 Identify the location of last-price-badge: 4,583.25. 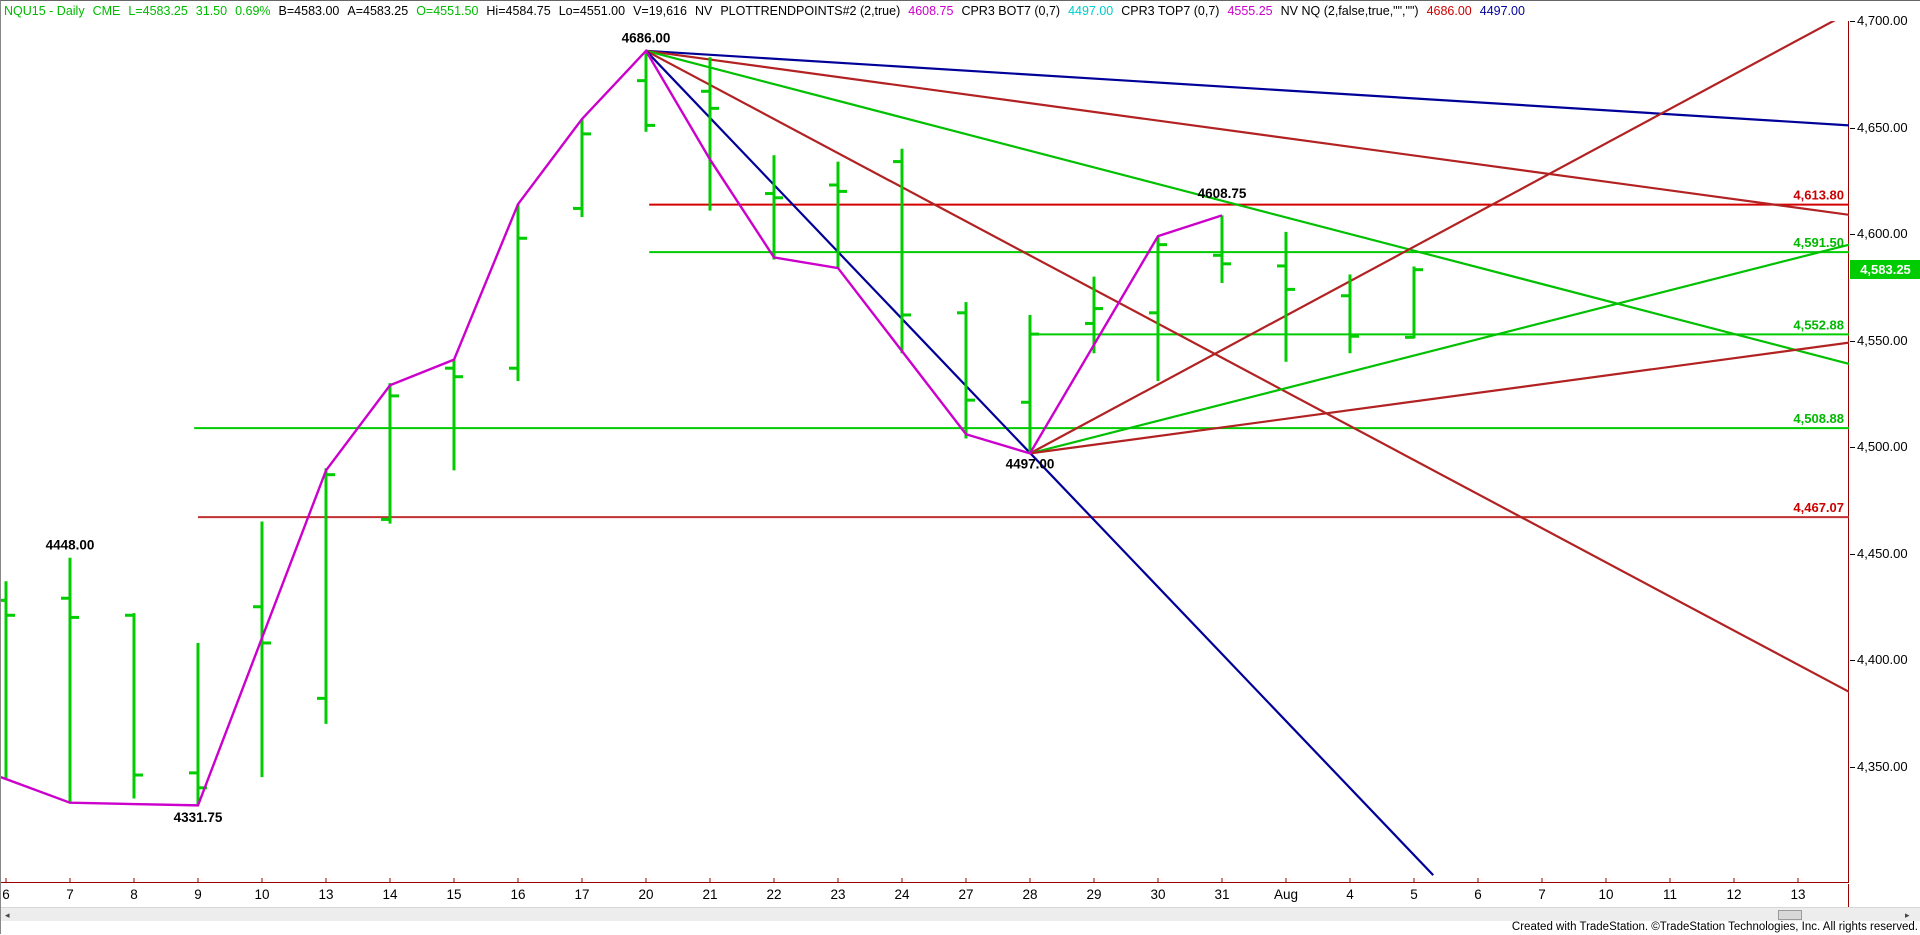
(1885, 270).